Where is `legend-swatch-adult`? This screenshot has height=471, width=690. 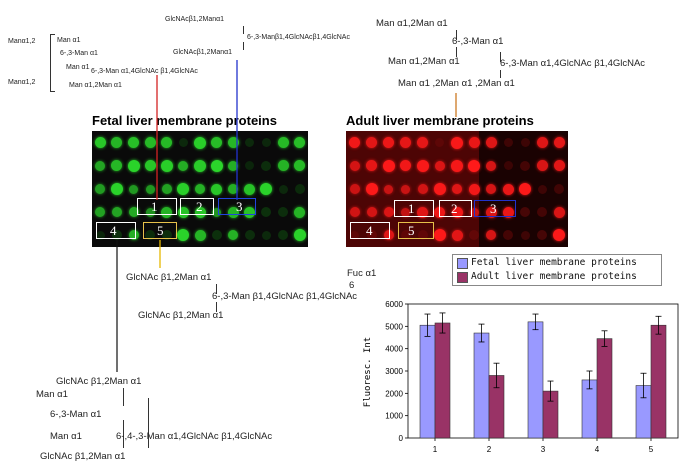
legend-swatch-adult is located at coordinates (462, 277).